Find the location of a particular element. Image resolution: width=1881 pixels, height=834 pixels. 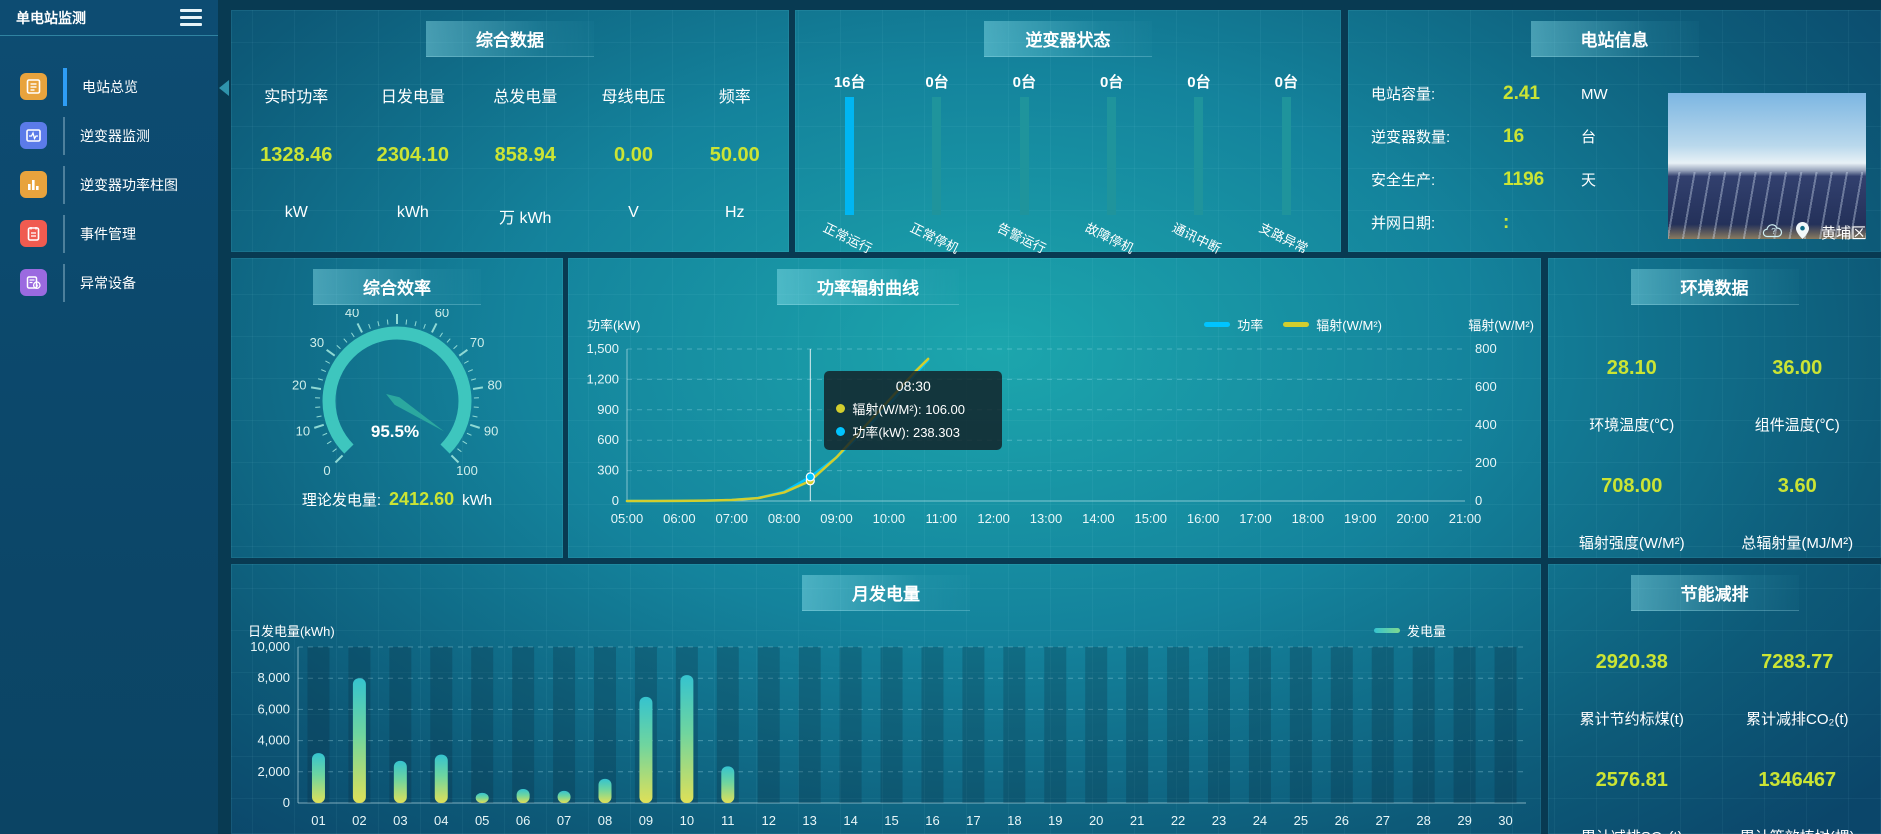

sidebar-item-event-management: 事件管理 is located at coordinates (109, 233).